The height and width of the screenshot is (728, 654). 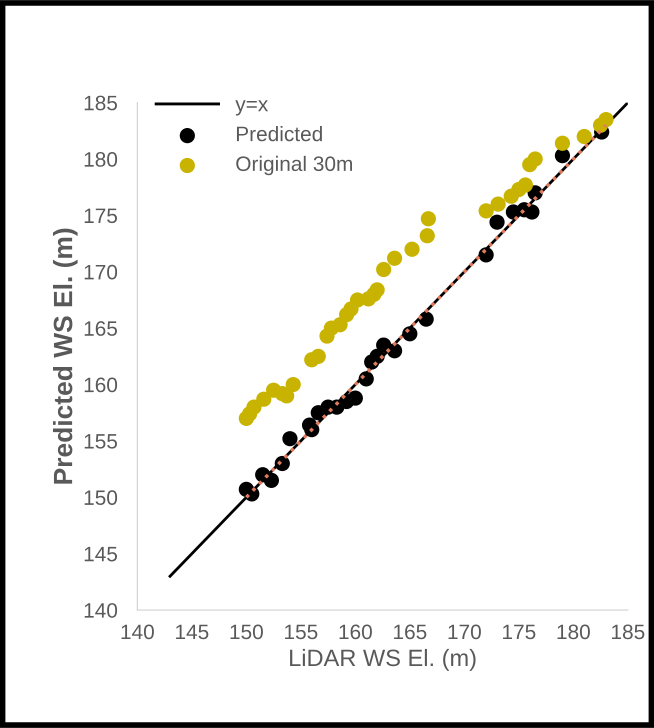 What do you see at coordinates (279, 134) in the screenshot?
I see `legend-label: Predicted` at bounding box center [279, 134].